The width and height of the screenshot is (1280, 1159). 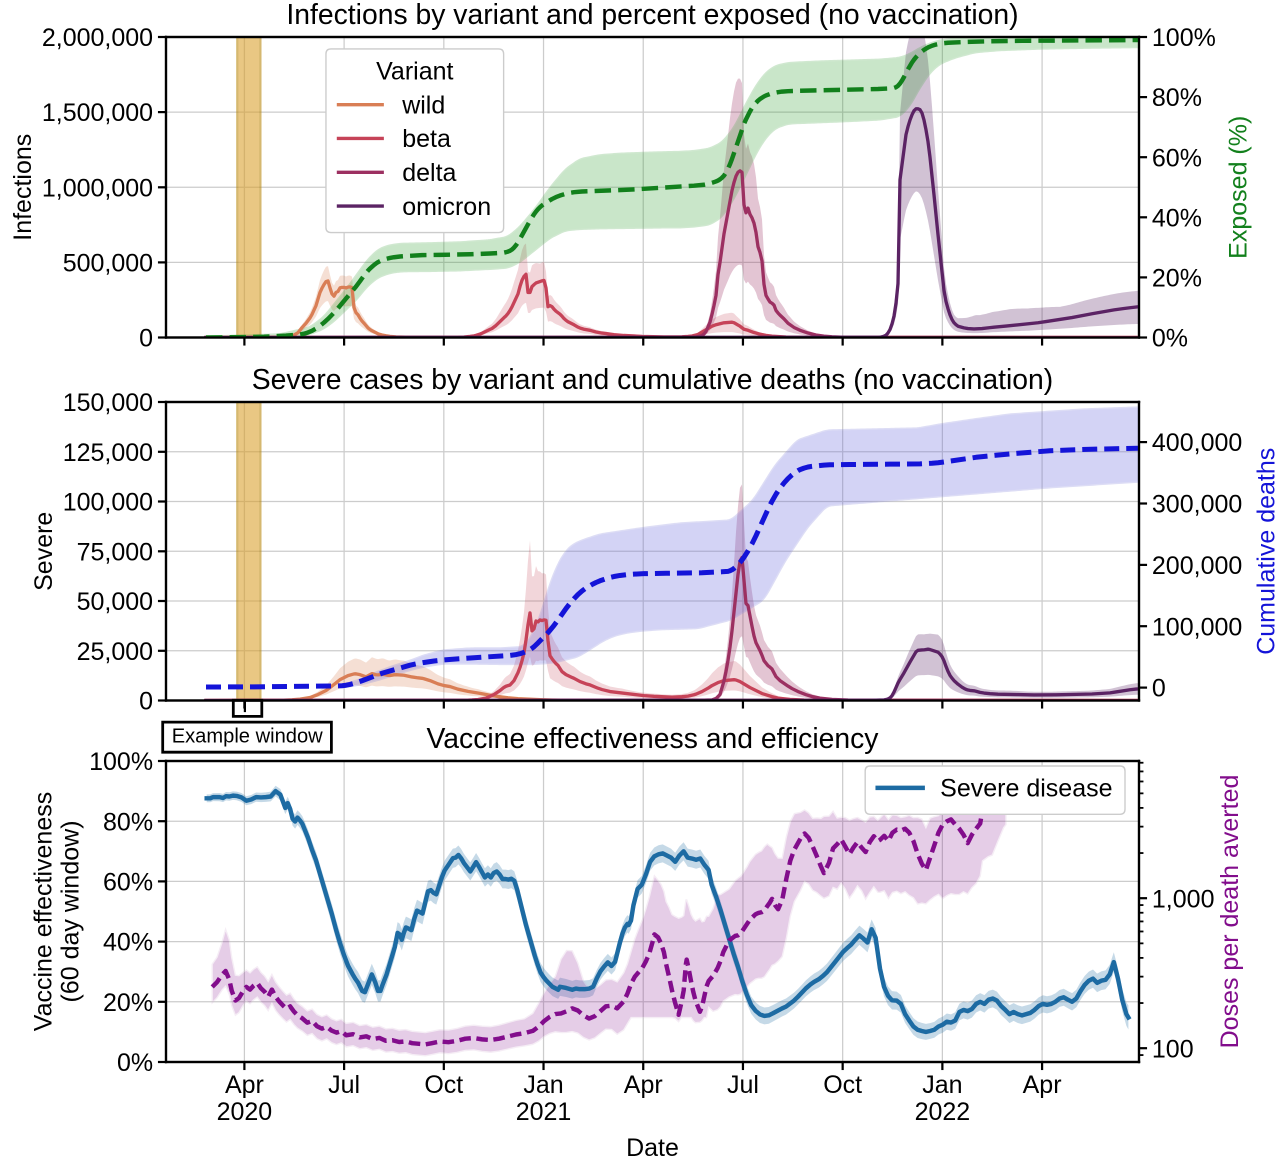 I want to click on svg-text: Variant, so click(x=414, y=72).